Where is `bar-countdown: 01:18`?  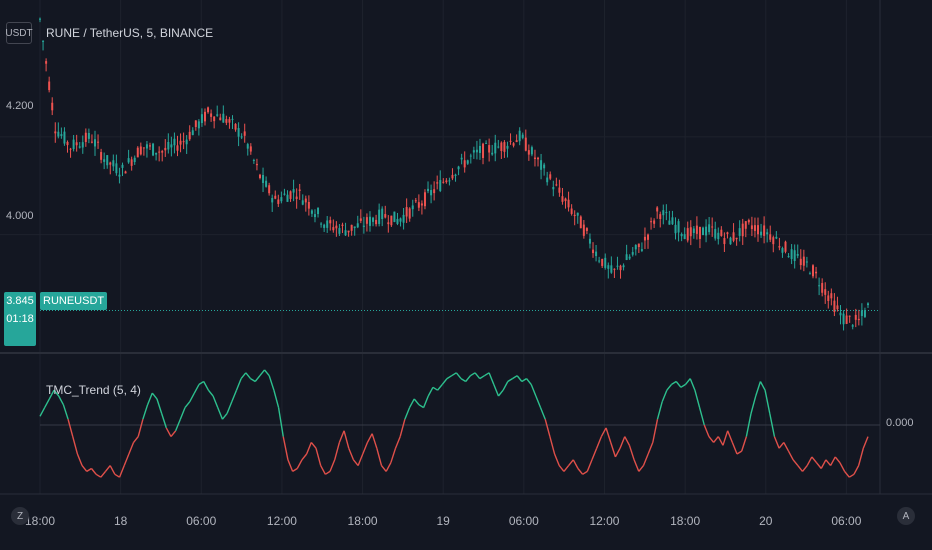
bar-countdown: 01:18 is located at coordinates (20, 319).